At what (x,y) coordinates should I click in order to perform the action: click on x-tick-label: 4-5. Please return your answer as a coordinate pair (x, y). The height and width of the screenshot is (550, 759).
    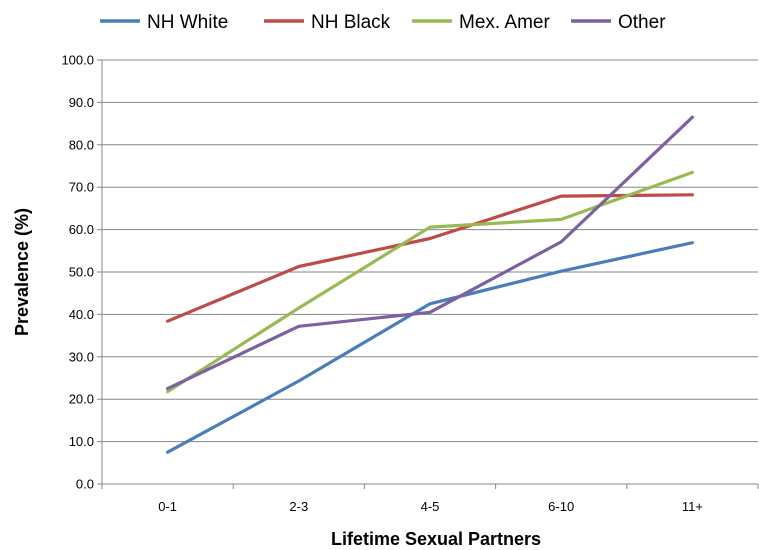
    Looking at the image, I should click on (430, 506).